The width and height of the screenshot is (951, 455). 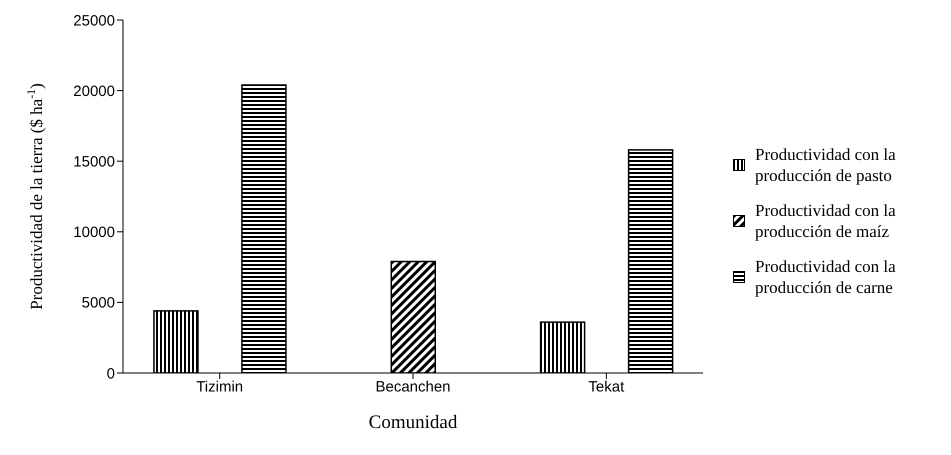 I want to click on legend-label: Productividad con la producción de pasto, so click(x=826, y=165).